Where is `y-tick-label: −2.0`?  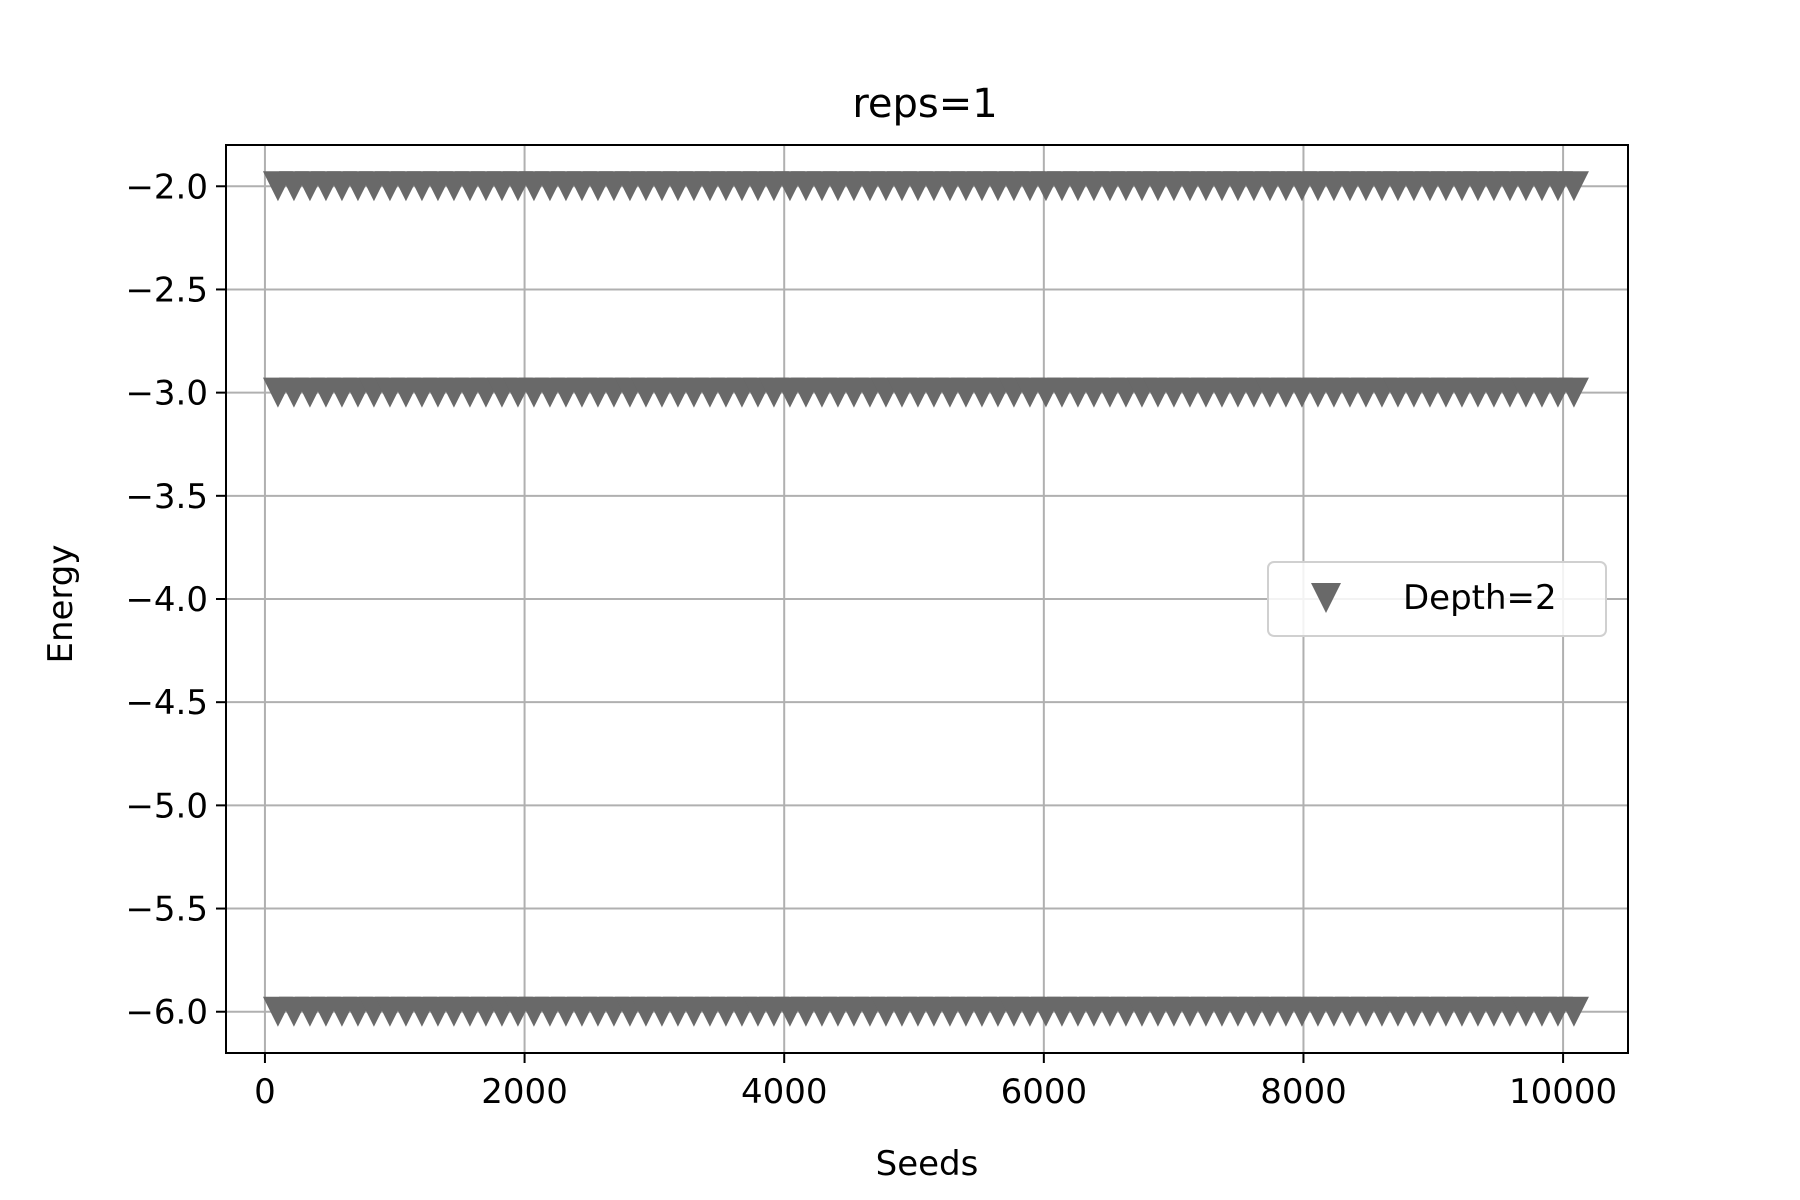 y-tick-label: −2.0 is located at coordinates (166, 187).